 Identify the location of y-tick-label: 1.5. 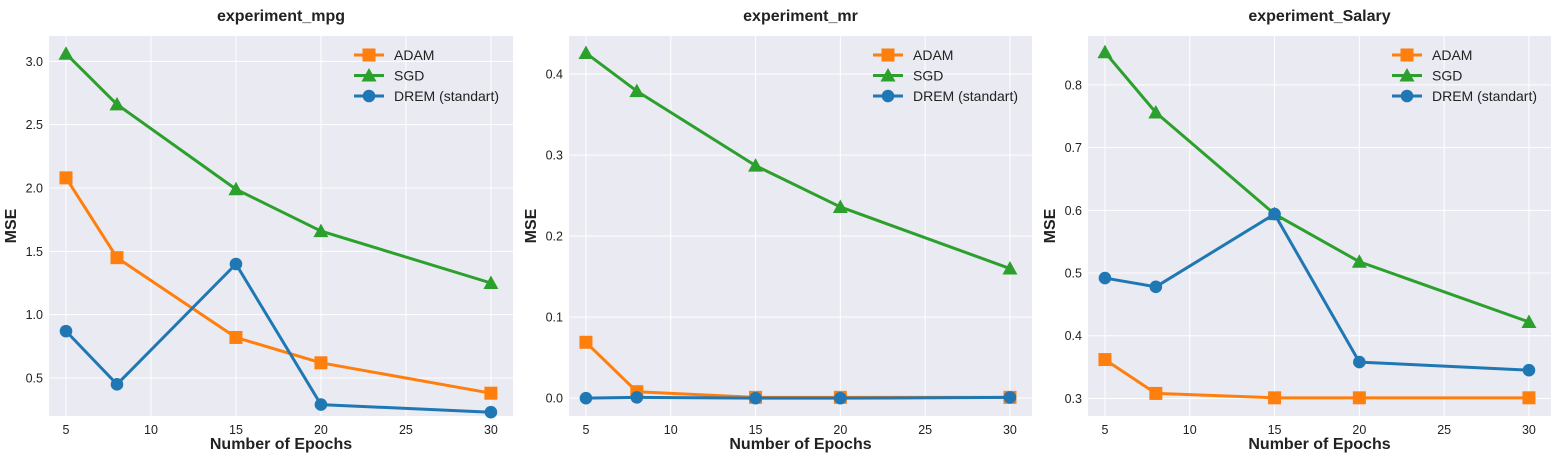
(34, 252).